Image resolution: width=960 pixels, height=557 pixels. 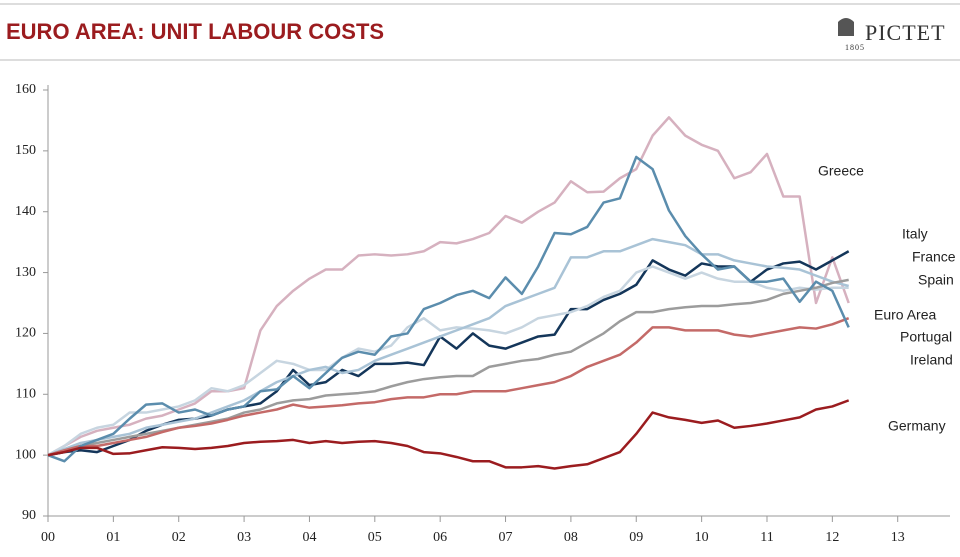 I want to click on x-tick-label: 13, so click(x=898, y=537).